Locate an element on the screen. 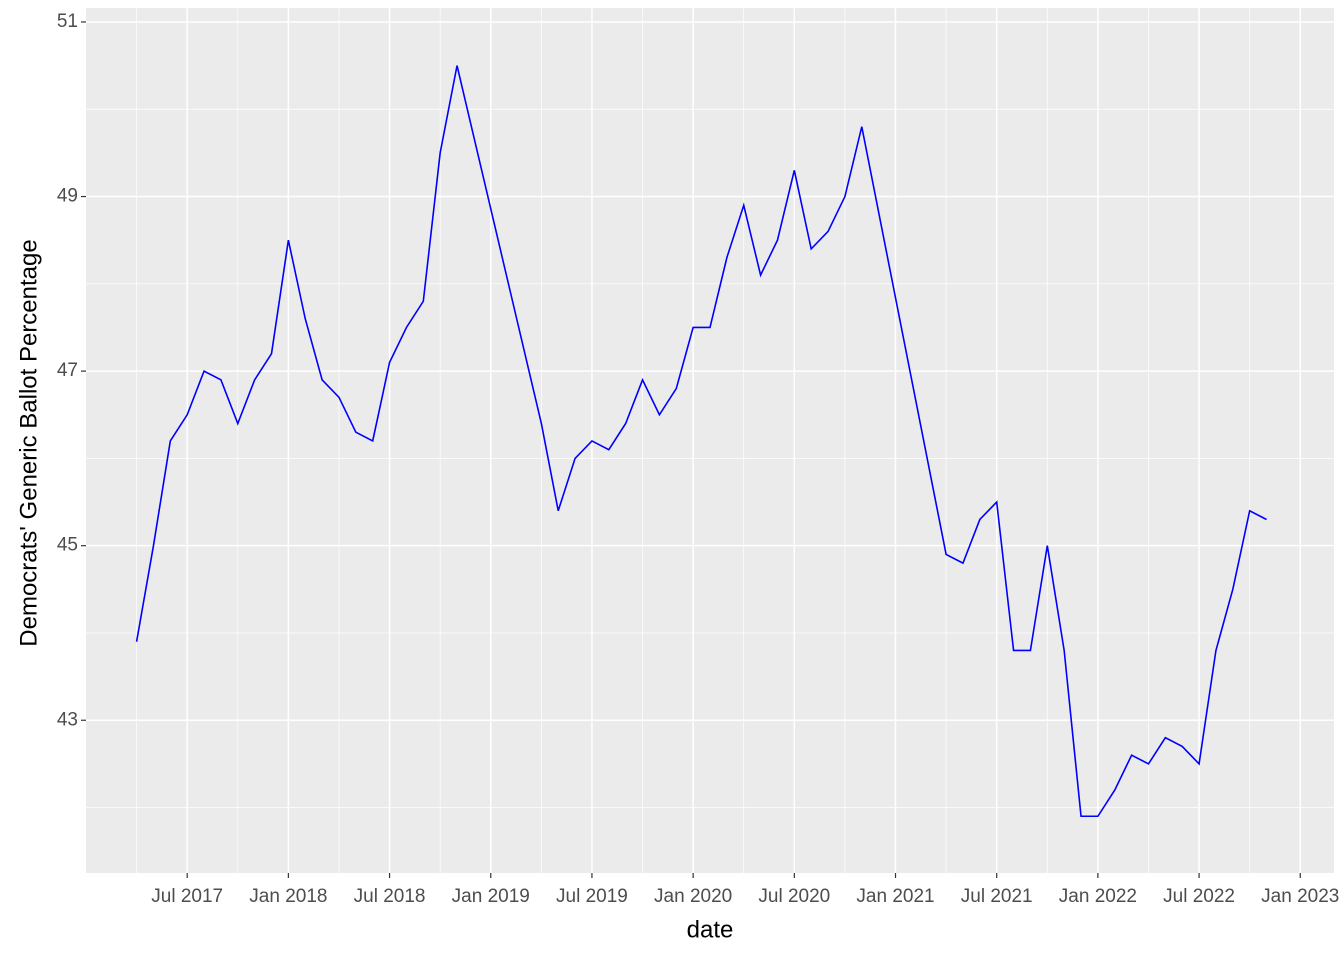  x-tick-label: Jul 2022 is located at coordinates (1199, 896).